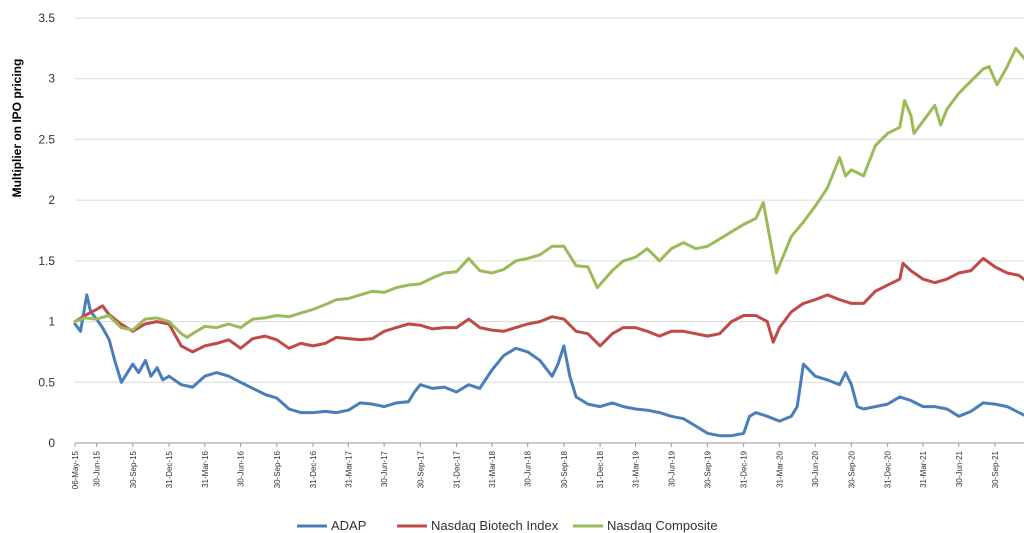  What do you see at coordinates (779, 468) in the screenshot?
I see `x-tick-label: 31-Mar-20` at bounding box center [779, 468].